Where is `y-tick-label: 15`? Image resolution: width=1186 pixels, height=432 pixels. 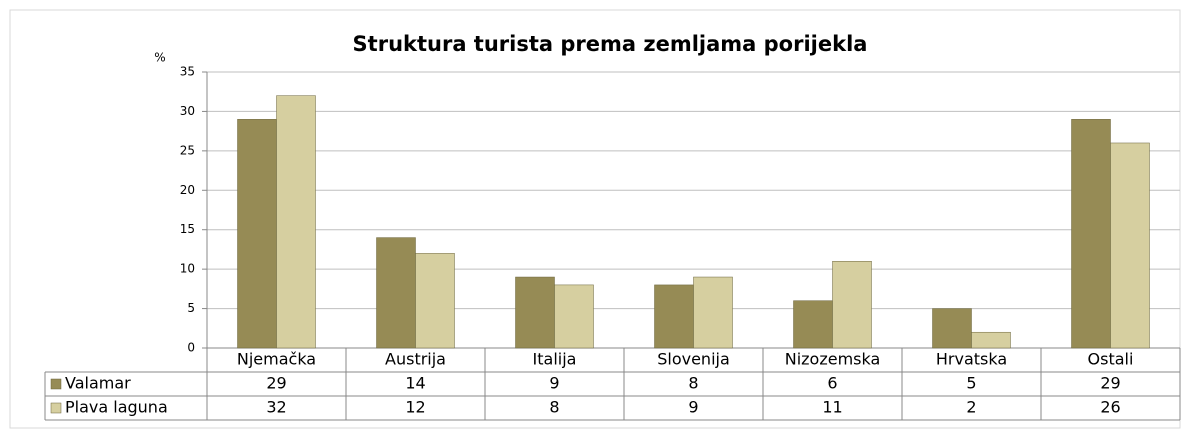 y-tick-label: 15 is located at coordinates (187, 229).